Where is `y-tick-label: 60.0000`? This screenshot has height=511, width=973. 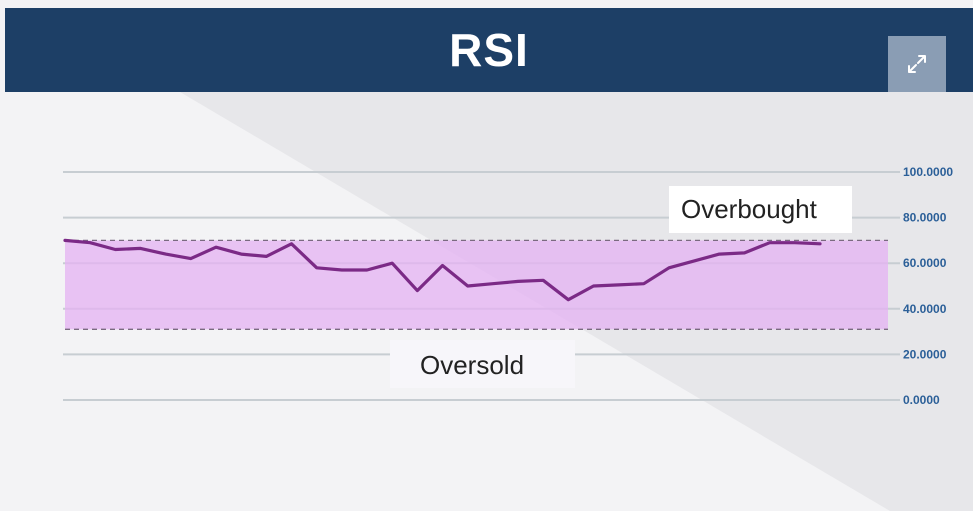
y-tick-label: 60.0000 is located at coordinates (925, 263).